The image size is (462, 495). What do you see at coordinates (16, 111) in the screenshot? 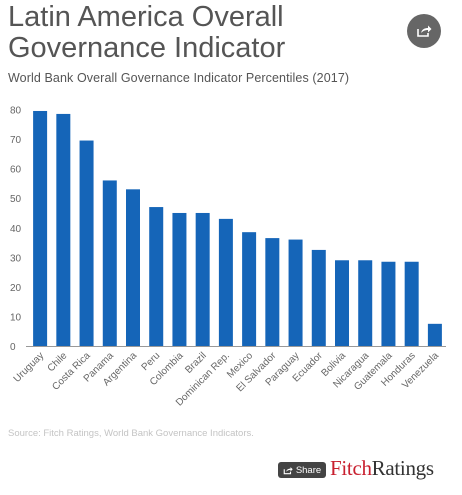
I see `y-tick-label: 80` at bounding box center [16, 111].